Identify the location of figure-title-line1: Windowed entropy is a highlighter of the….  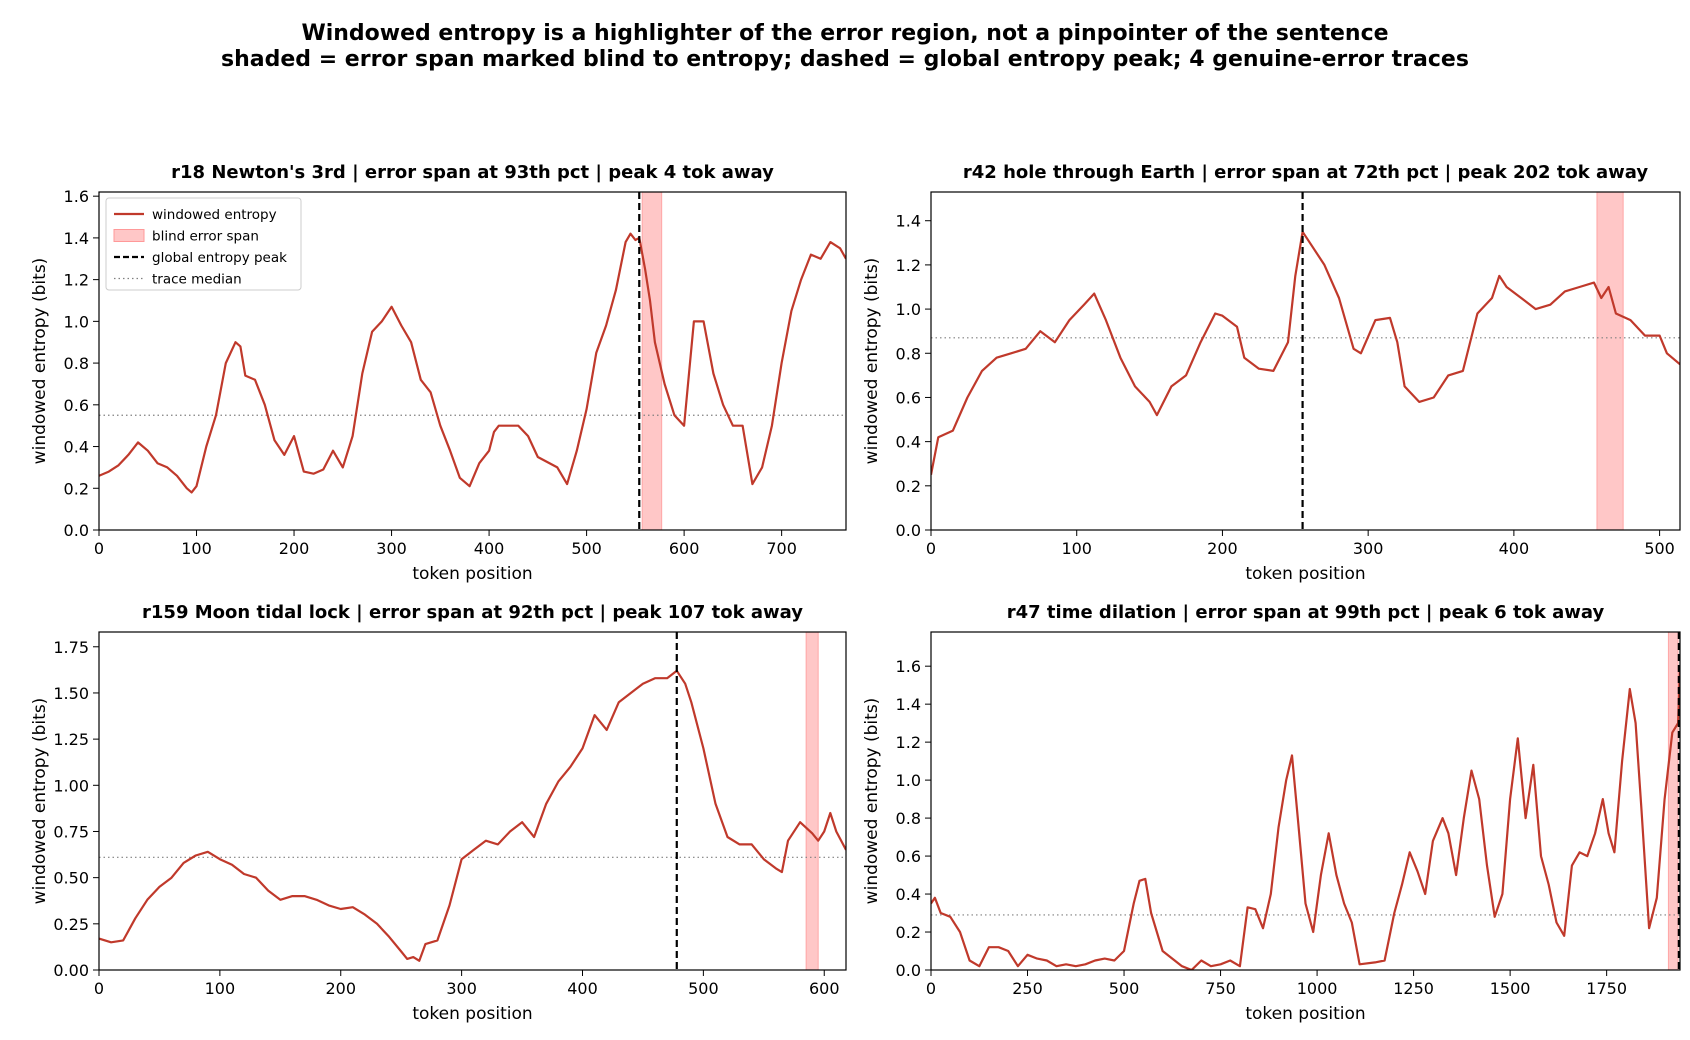
(844, 33).